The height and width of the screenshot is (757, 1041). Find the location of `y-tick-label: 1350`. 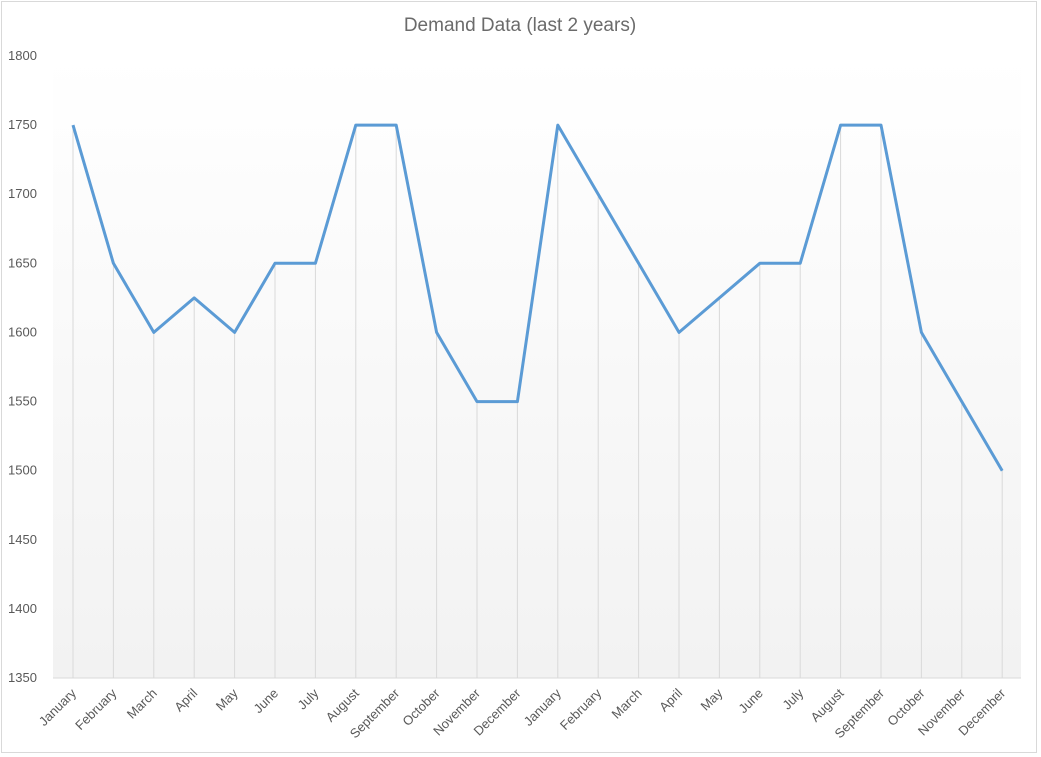

y-tick-label: 1350 is located at coordinates (22, 677).